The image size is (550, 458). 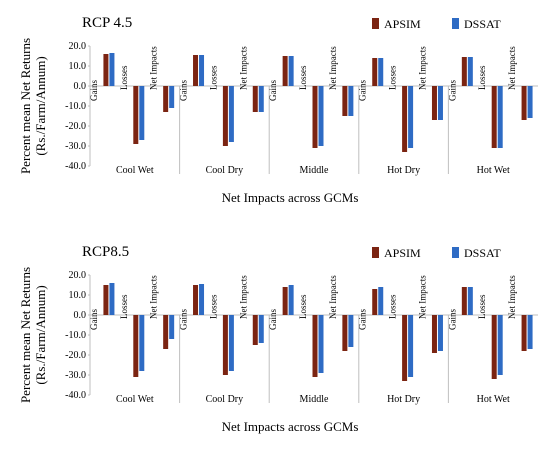 I want to click on y-tick-label: -10.0, so click(x=75, y=106).